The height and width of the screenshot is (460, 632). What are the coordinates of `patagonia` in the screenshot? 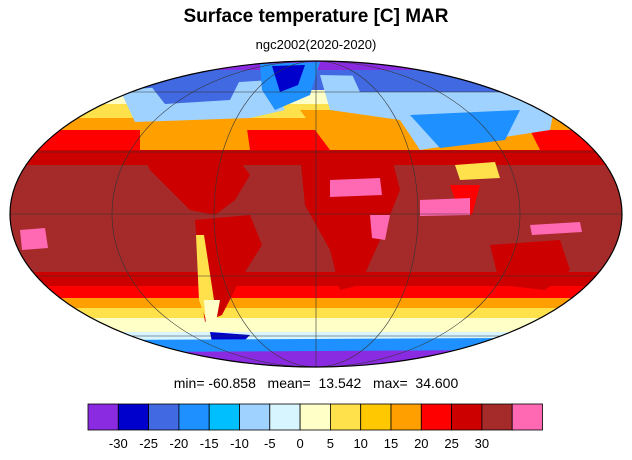 It's located at (212, 313).